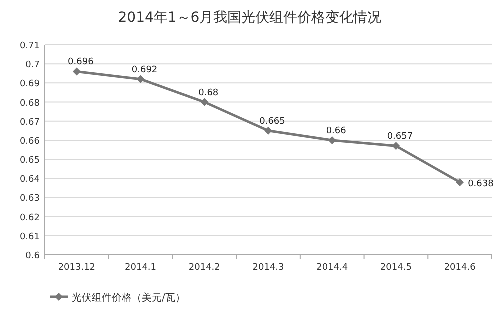 The width and height of the screenshot is (500, 332). Describe the element at coordinates (30, 85) in the screenshot. I see `y-tick-label: 0.69` at that location.